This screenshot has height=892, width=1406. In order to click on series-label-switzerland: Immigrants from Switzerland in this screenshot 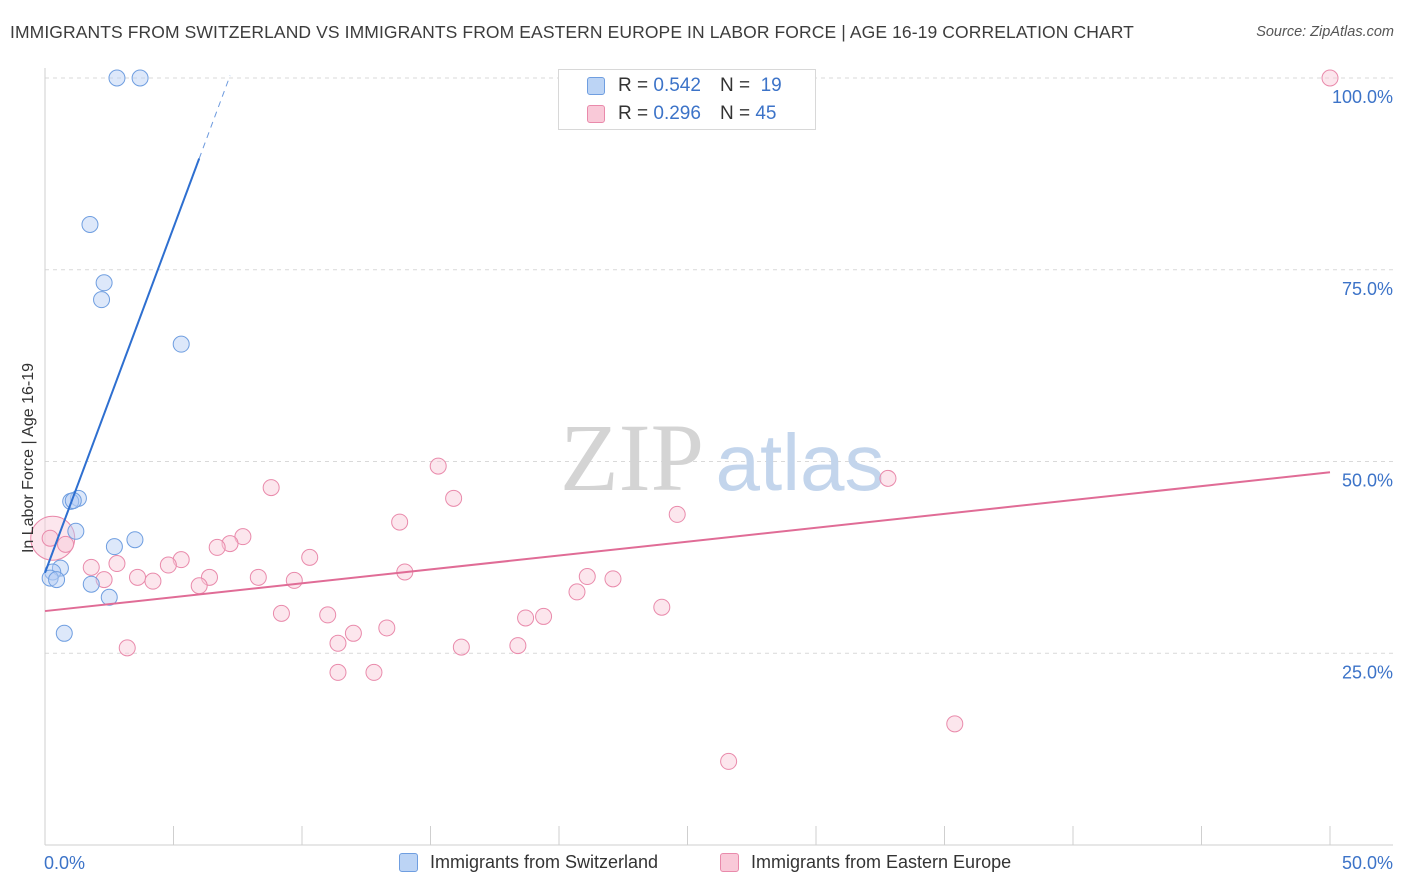, I will do `click(544, 862)`.